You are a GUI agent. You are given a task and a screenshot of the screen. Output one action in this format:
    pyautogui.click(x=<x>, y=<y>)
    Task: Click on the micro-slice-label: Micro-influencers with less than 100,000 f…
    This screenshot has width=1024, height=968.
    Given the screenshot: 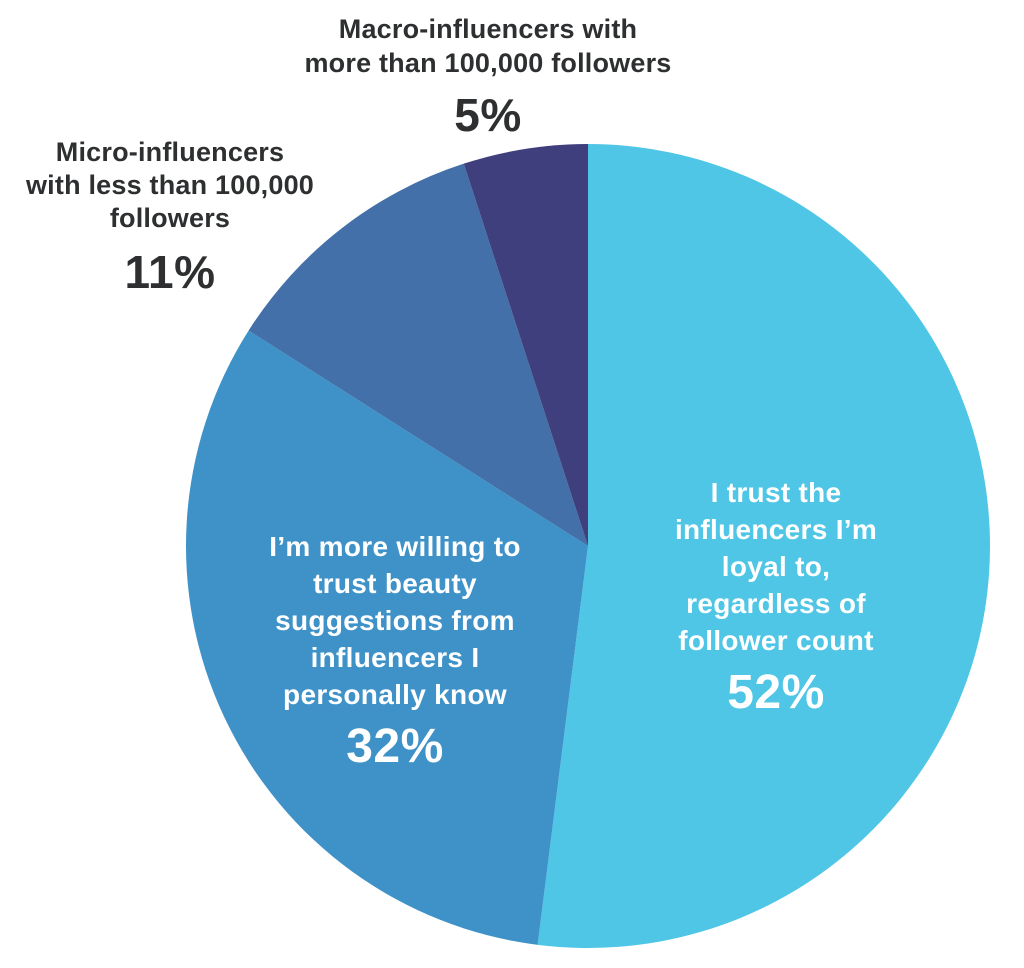 What is the action you would take?
    pyautogui.click(x=170, y=216)
    